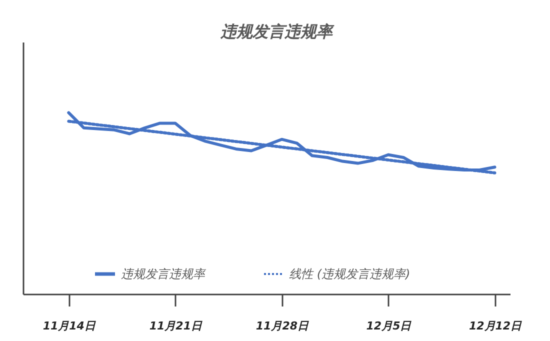 This screenshot has height=341, width=550. Describe the element at coordinates (349, 274) in the screenshot. I see `legend-label: 线性 (违规发言违规率)` at that location.